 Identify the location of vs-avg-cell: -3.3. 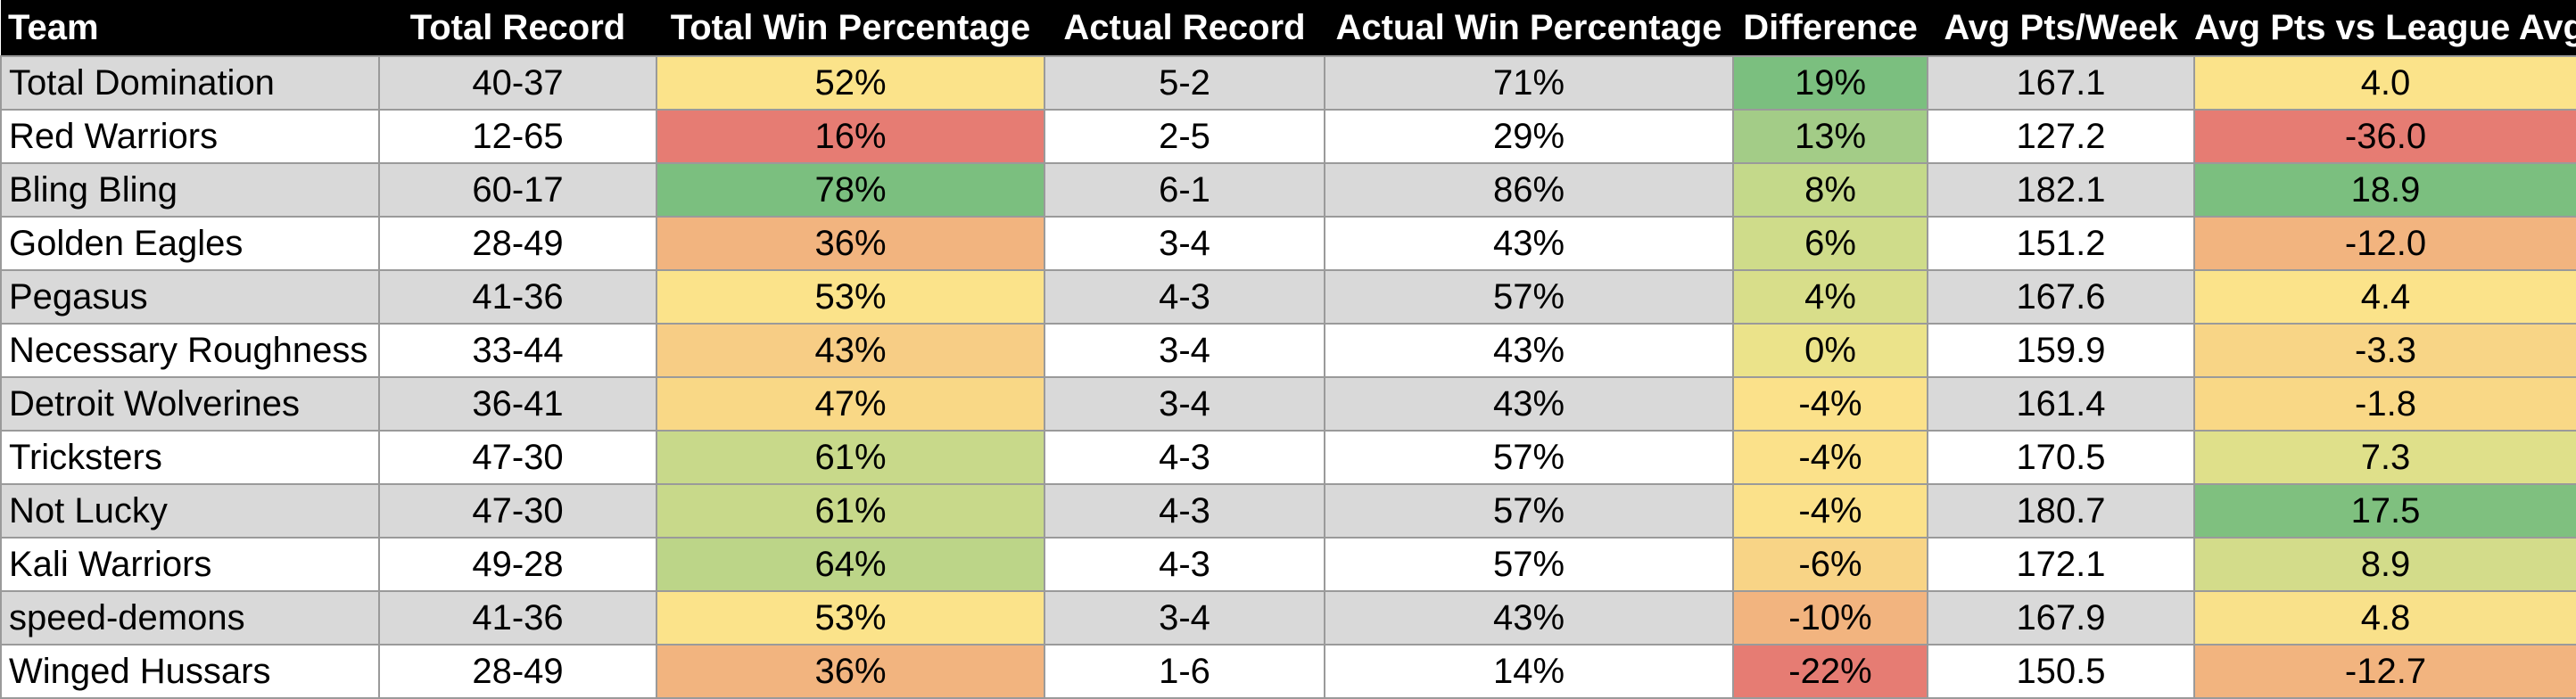
(2385, 350).